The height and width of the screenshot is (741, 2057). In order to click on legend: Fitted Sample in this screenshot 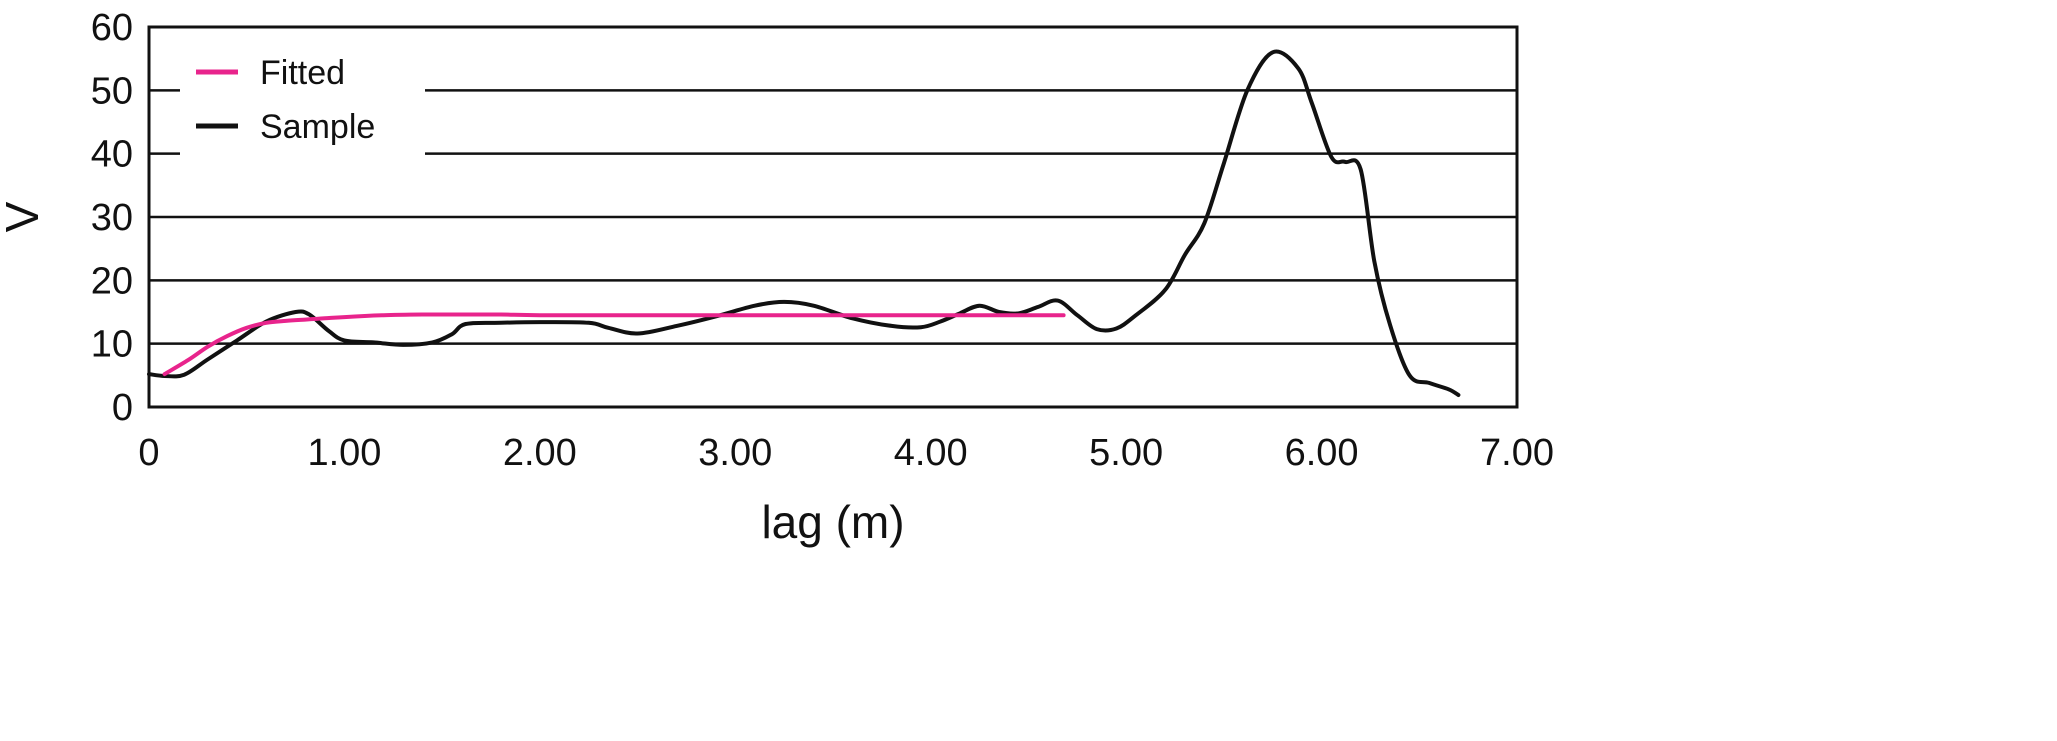, I will do `click(302, 98)`.